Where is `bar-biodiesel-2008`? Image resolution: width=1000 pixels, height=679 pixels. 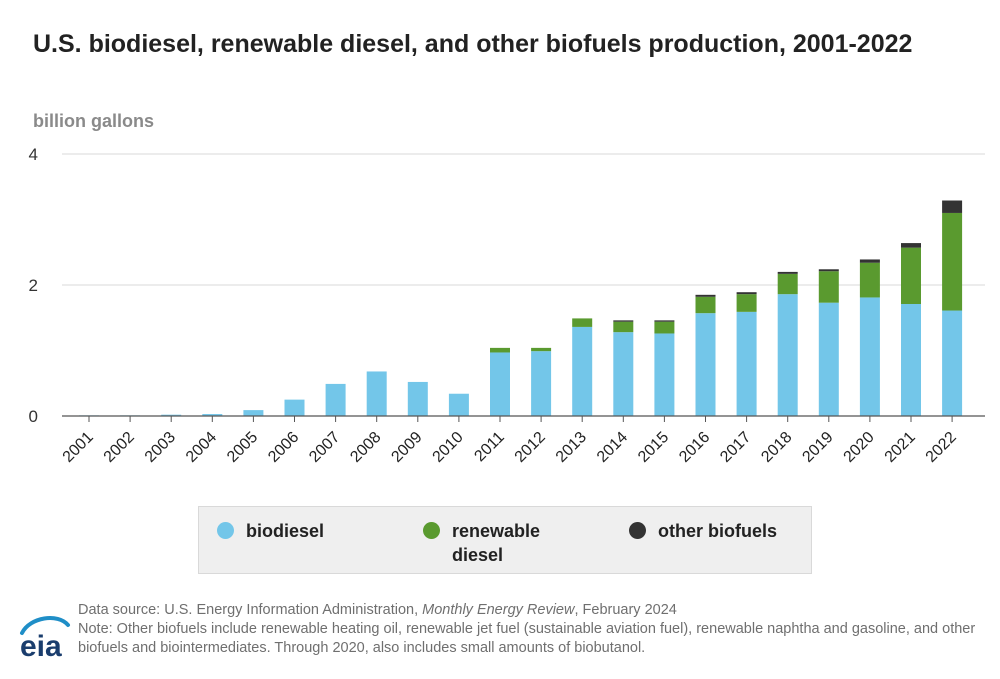 bar-biodiesel-2008 is located at coordinates (376, 393).